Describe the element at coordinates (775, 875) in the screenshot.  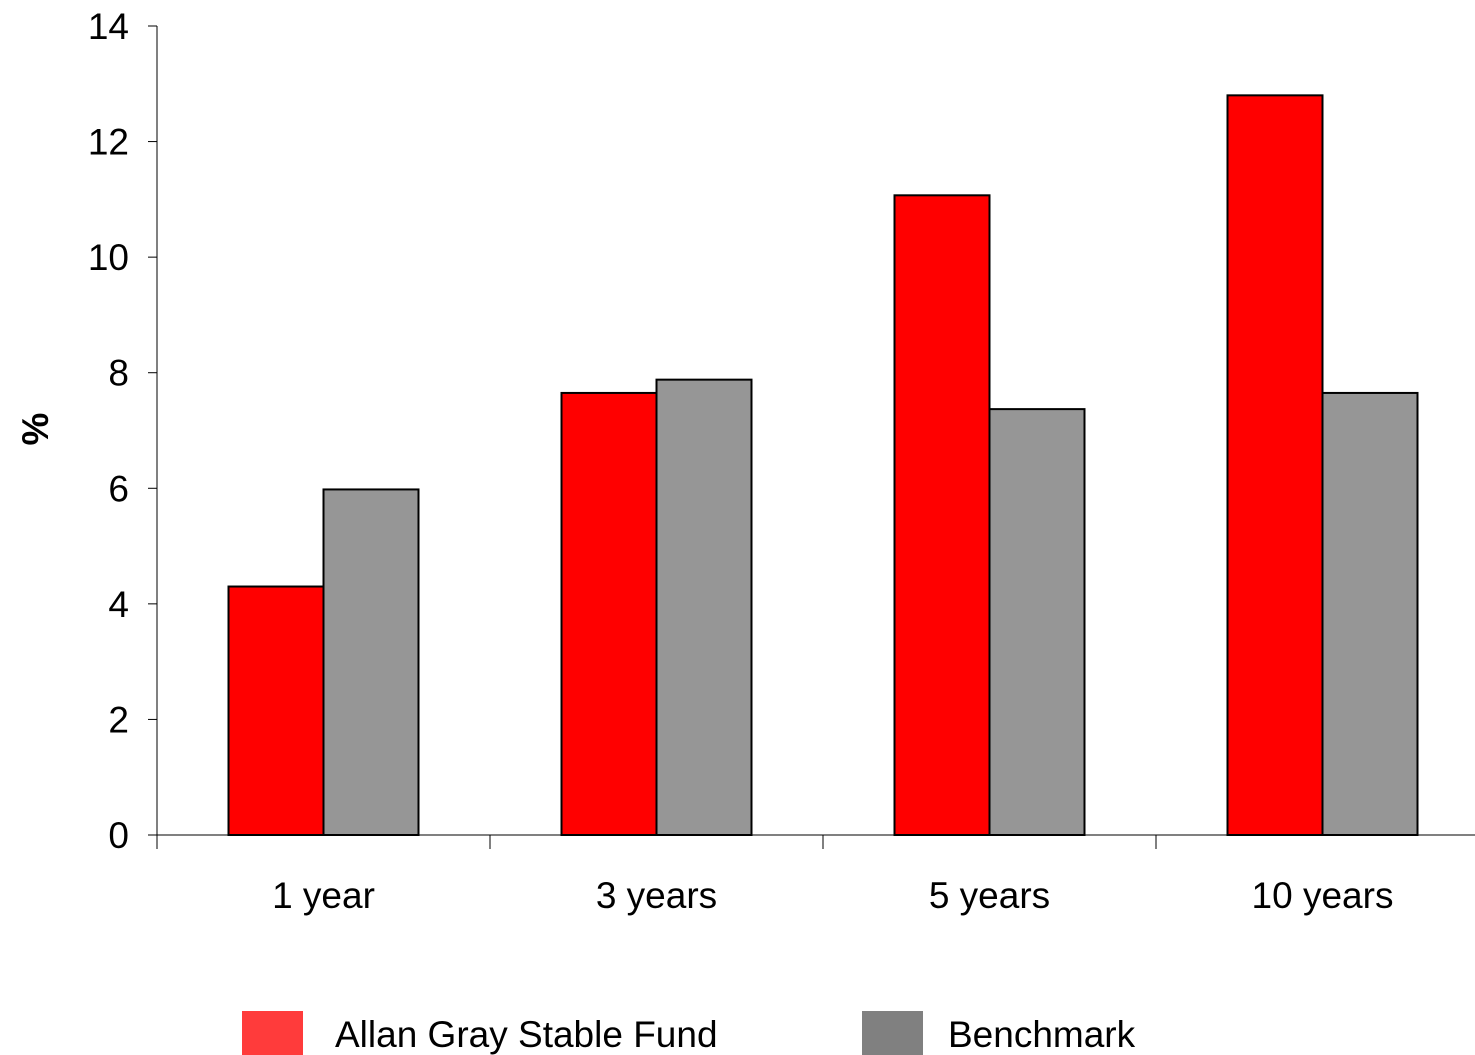
I see `x-ticks-group: 1 year 3 years 5 years 10 years` at that location.